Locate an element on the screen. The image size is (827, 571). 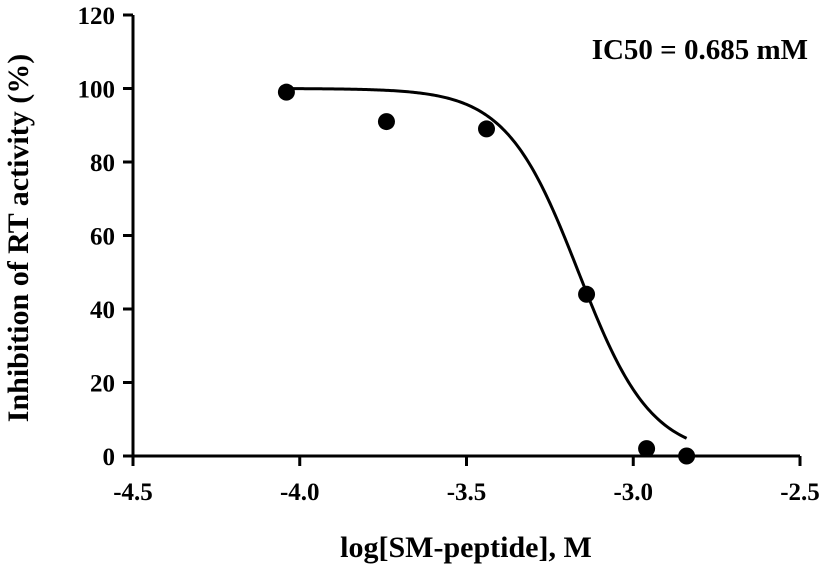
y-axis-title: Inhibition of RT activity (%) is located at coordinates (18, 238).